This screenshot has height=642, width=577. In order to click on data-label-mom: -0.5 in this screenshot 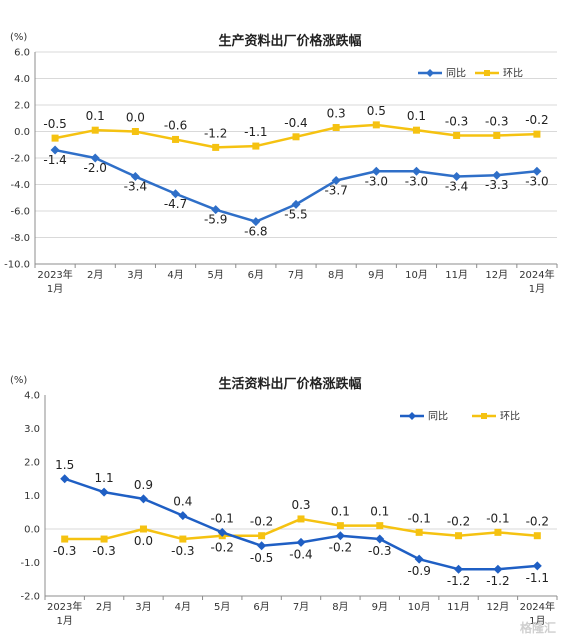, I will do `click(54, 124)`.